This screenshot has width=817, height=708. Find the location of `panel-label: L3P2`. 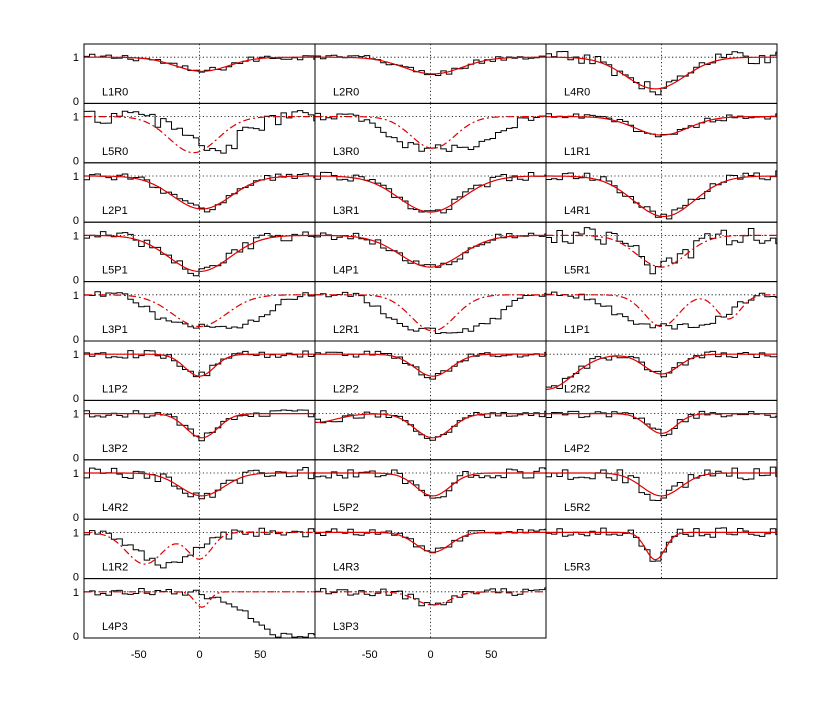

panel-label: L3P2 is located at coordinates (115, 449).